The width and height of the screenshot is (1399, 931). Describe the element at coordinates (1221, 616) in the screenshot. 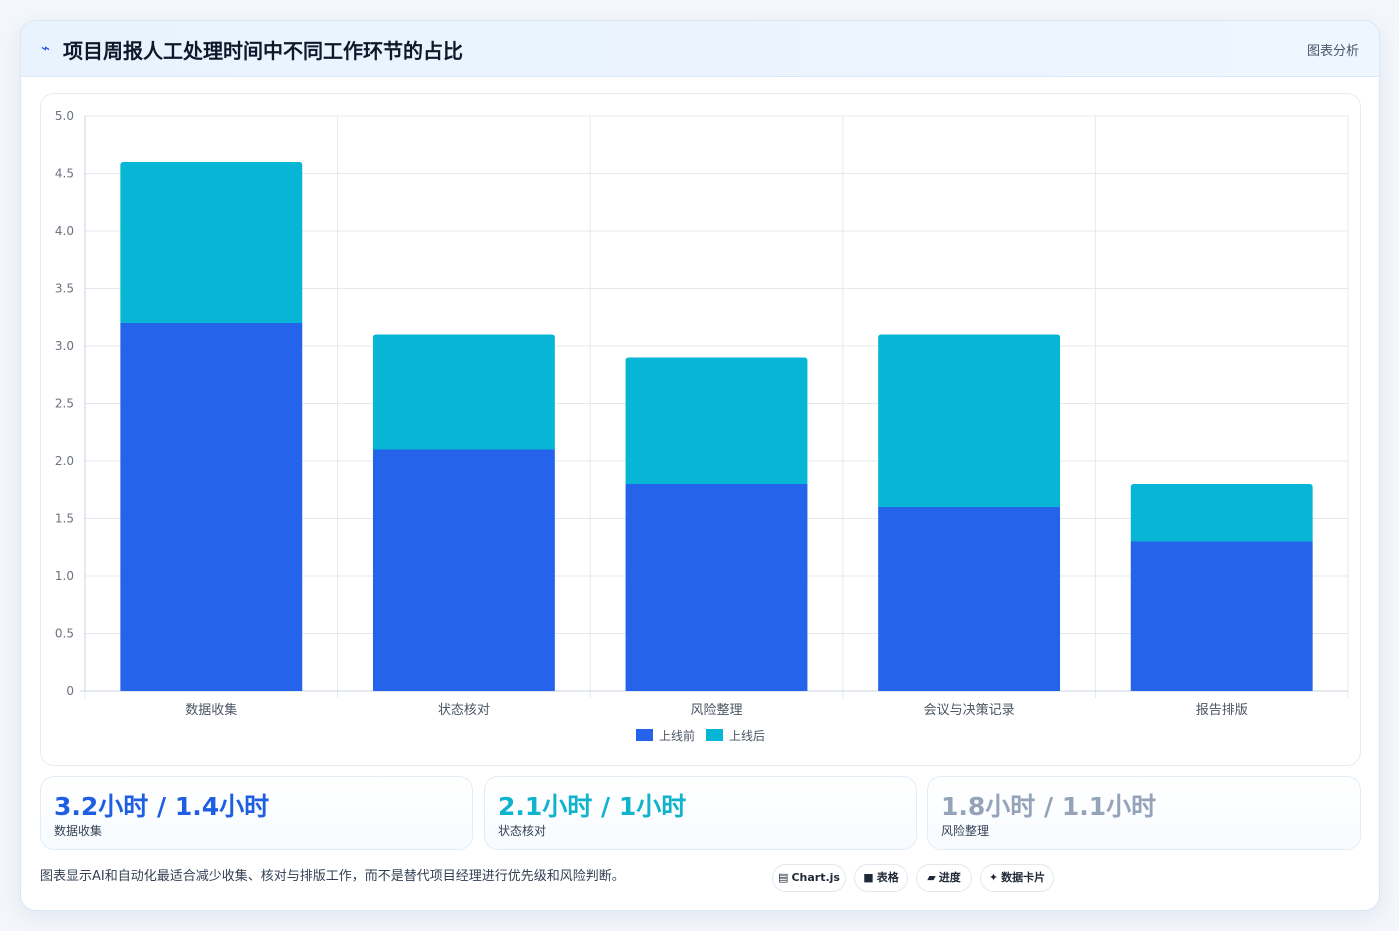

I see `bar-上线前-报告排版` at that location.